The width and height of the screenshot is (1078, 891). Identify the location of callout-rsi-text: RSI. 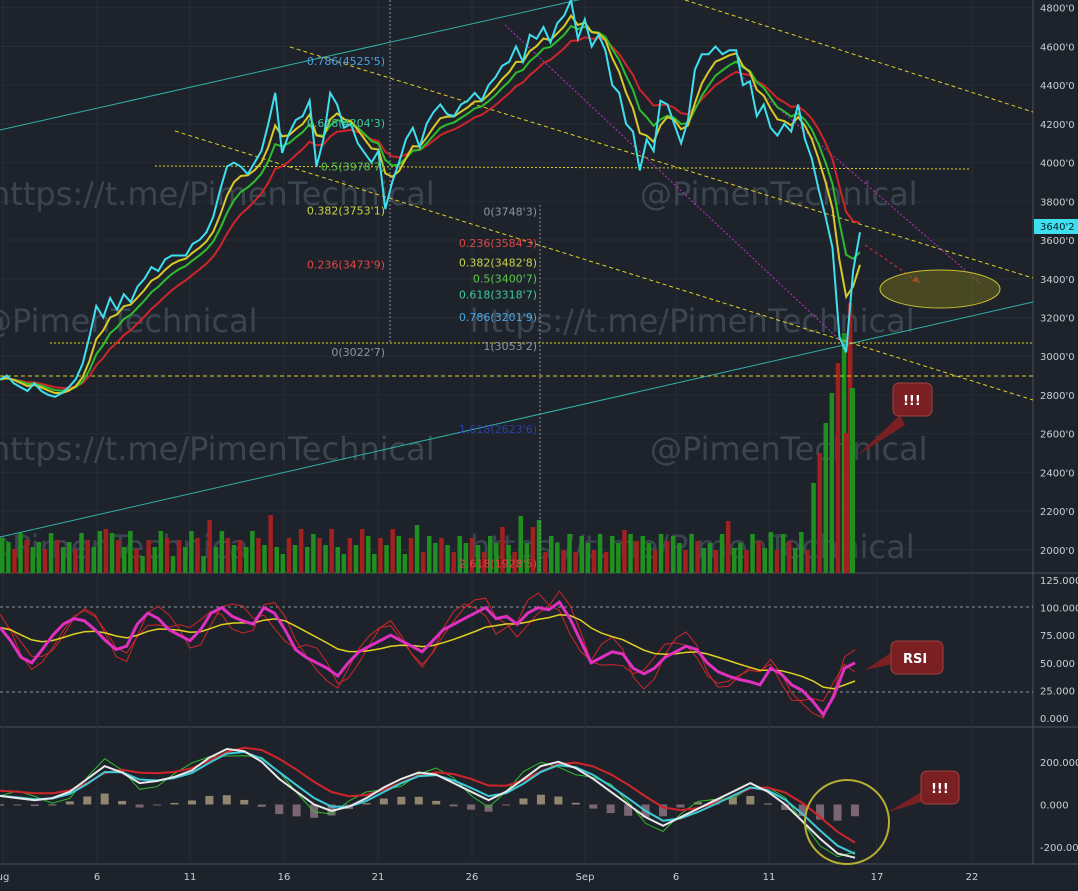
(915, 659).